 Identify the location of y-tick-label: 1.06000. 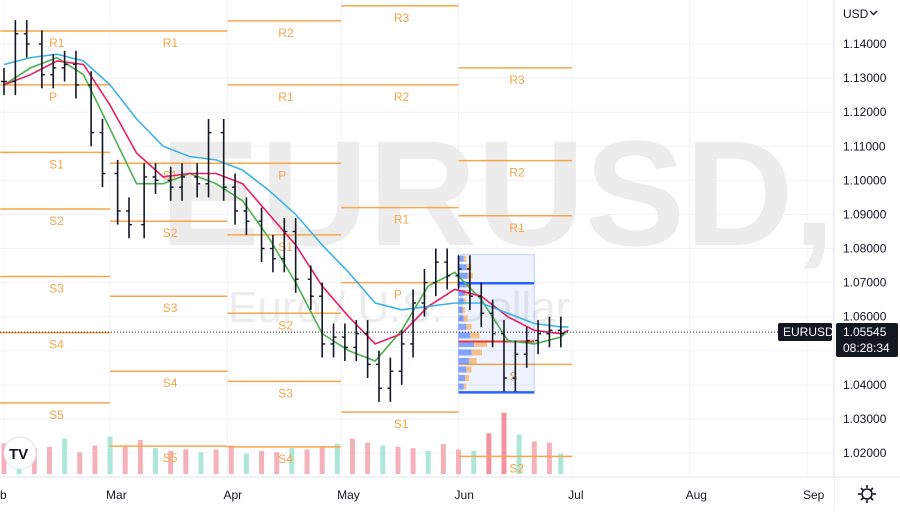
(865, 317).